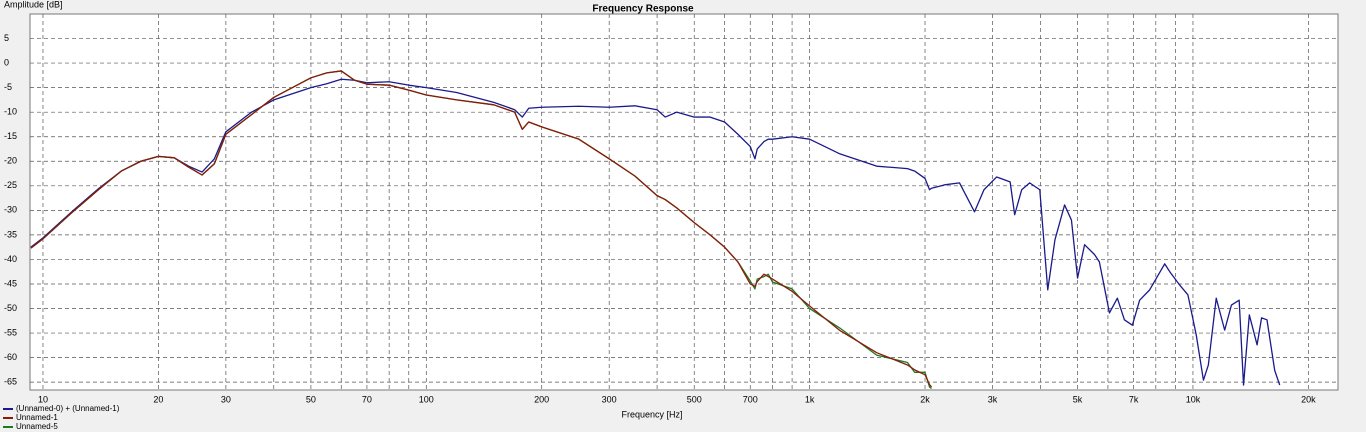  What do you see at coordinates (6, 62) in the screenshot?
I see `y-tick-label: 0` at bounding box center [6, 62].